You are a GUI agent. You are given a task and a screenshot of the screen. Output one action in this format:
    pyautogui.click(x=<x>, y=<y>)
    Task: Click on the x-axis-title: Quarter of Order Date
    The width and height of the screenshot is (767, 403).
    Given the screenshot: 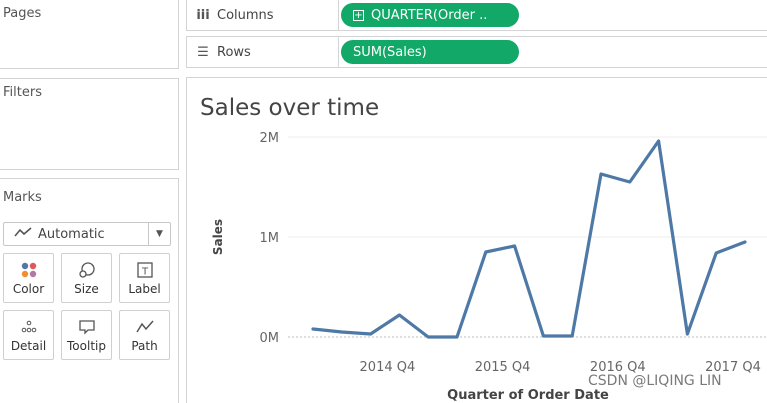 What is the action you would take?
    pyautogui.click(x=528, y=395)
    